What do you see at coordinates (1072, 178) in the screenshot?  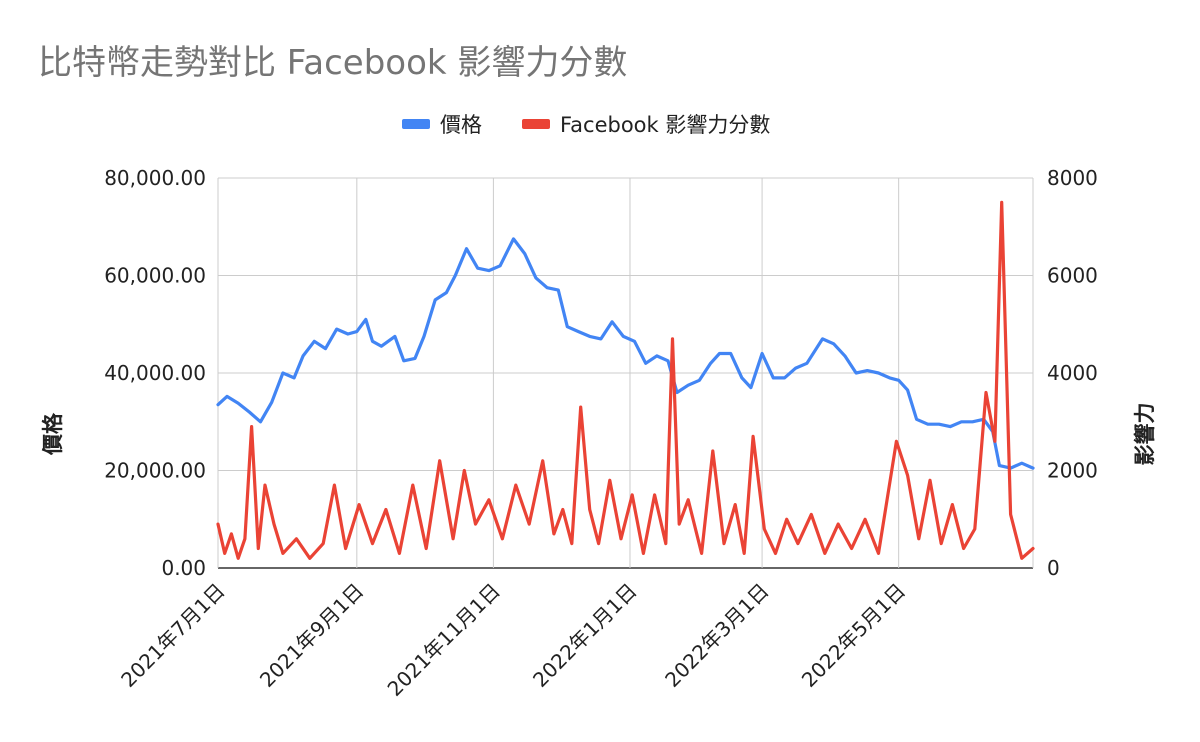 I see `right-tick-label: 8000` at bounding box center [1072, 178].